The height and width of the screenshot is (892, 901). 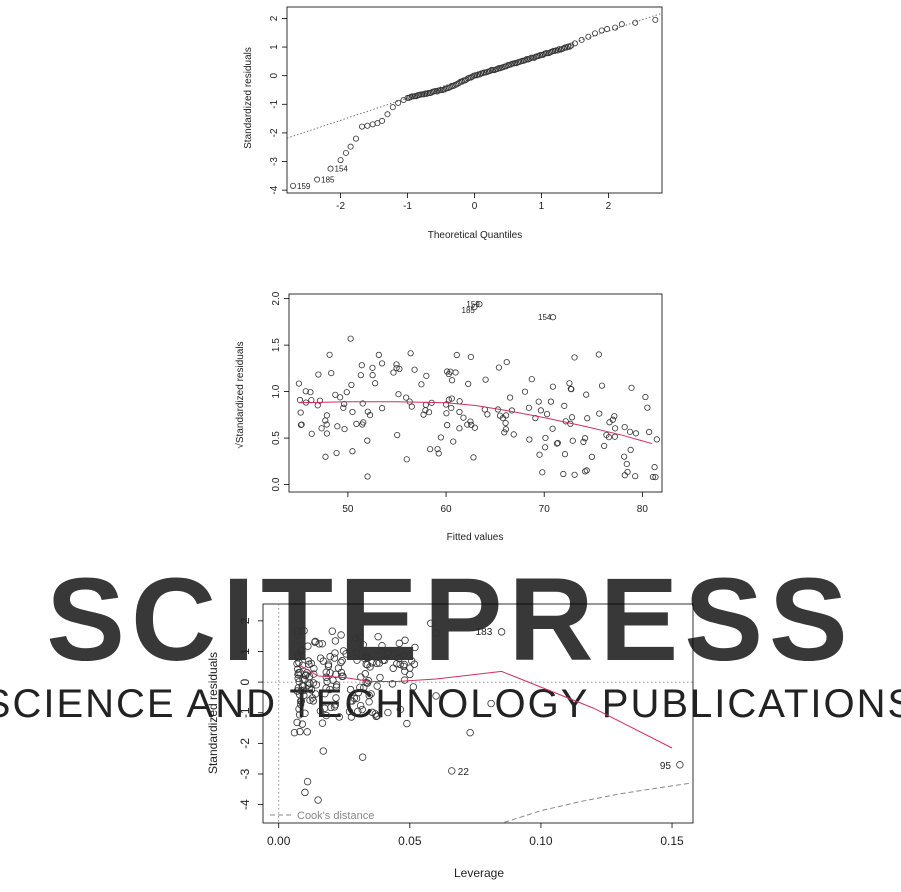 I want to click on watermark-small: SCIENCE AND TECHNOLOGY PUBLICATIONS, so click(x=450, y=704).